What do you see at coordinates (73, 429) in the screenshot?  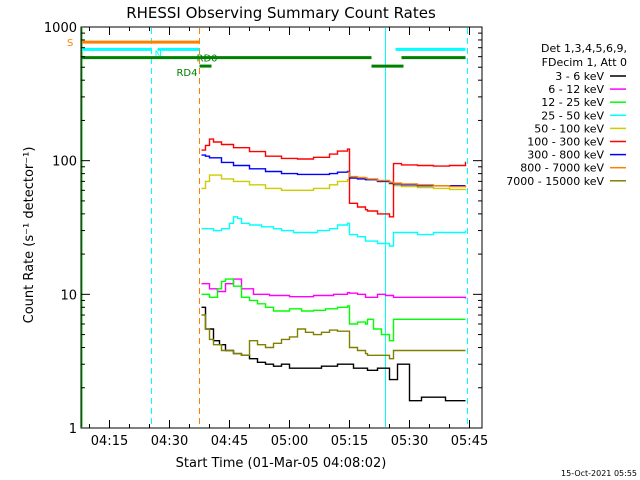 I see `y-tick-label: 1` at bounding box center [73, 429].